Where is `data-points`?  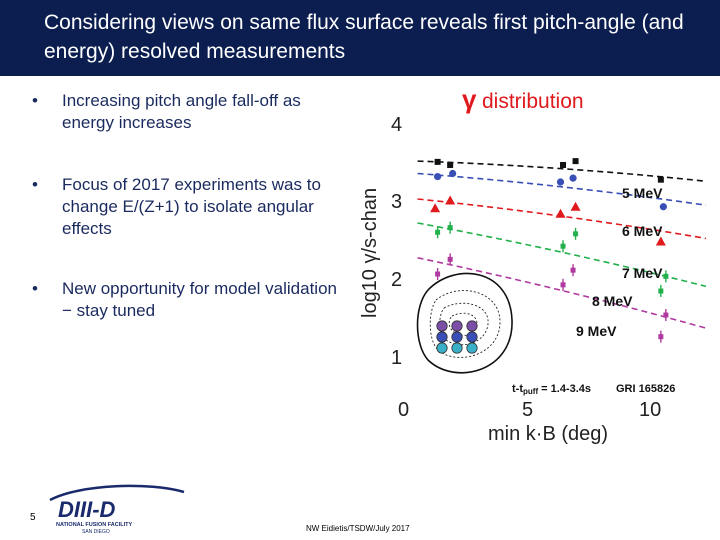
data-points is located at coordinates (549, 250).